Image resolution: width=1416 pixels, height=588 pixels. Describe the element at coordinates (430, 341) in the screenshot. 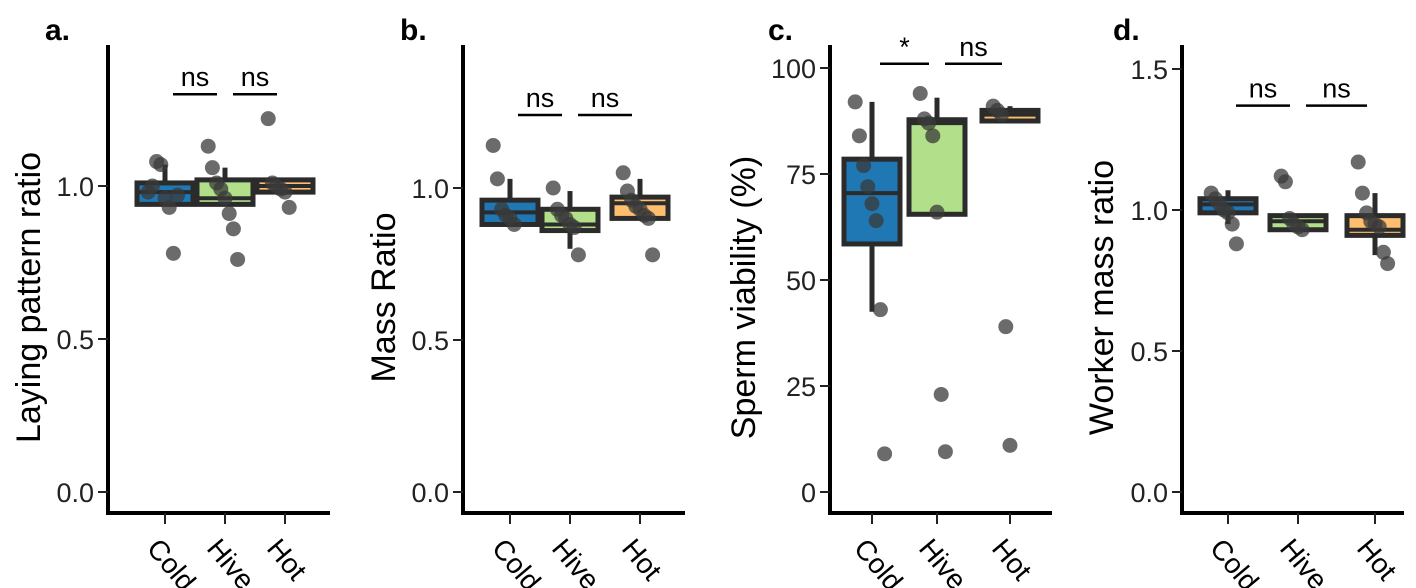

I see `panel-2-ytick-label: 0.5` at that location.